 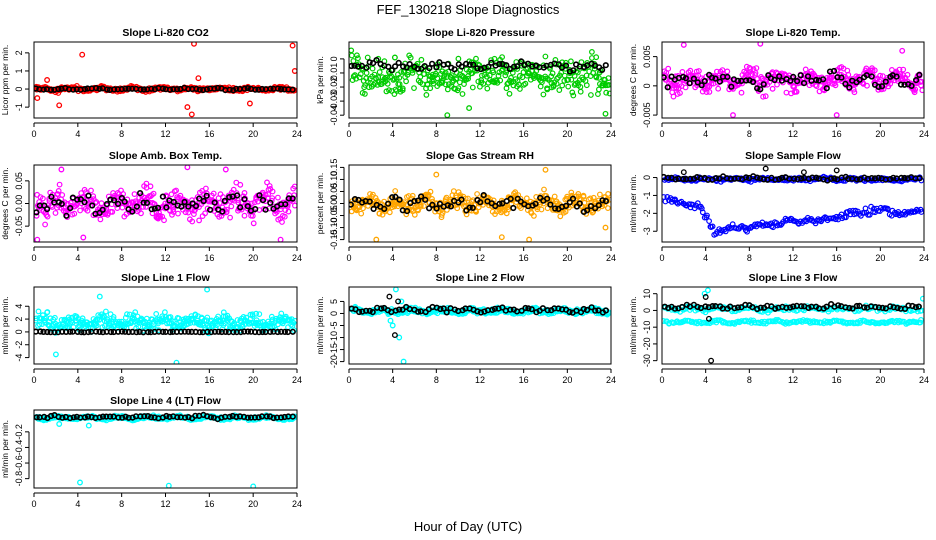 I want to click on y-axis: -0.8-0.6-0.4-0.2, so click(x=22, y=455).